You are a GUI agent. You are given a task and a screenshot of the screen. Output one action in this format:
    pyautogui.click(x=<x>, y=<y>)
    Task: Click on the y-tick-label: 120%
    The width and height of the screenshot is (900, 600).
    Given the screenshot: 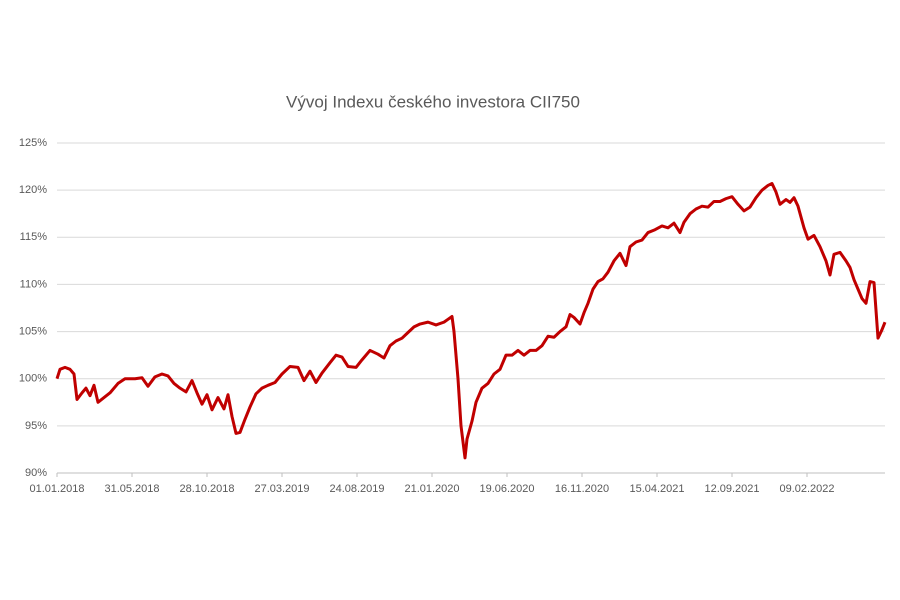 What is the action you would take?
    pyautogui.click(x=33, y=190)
    